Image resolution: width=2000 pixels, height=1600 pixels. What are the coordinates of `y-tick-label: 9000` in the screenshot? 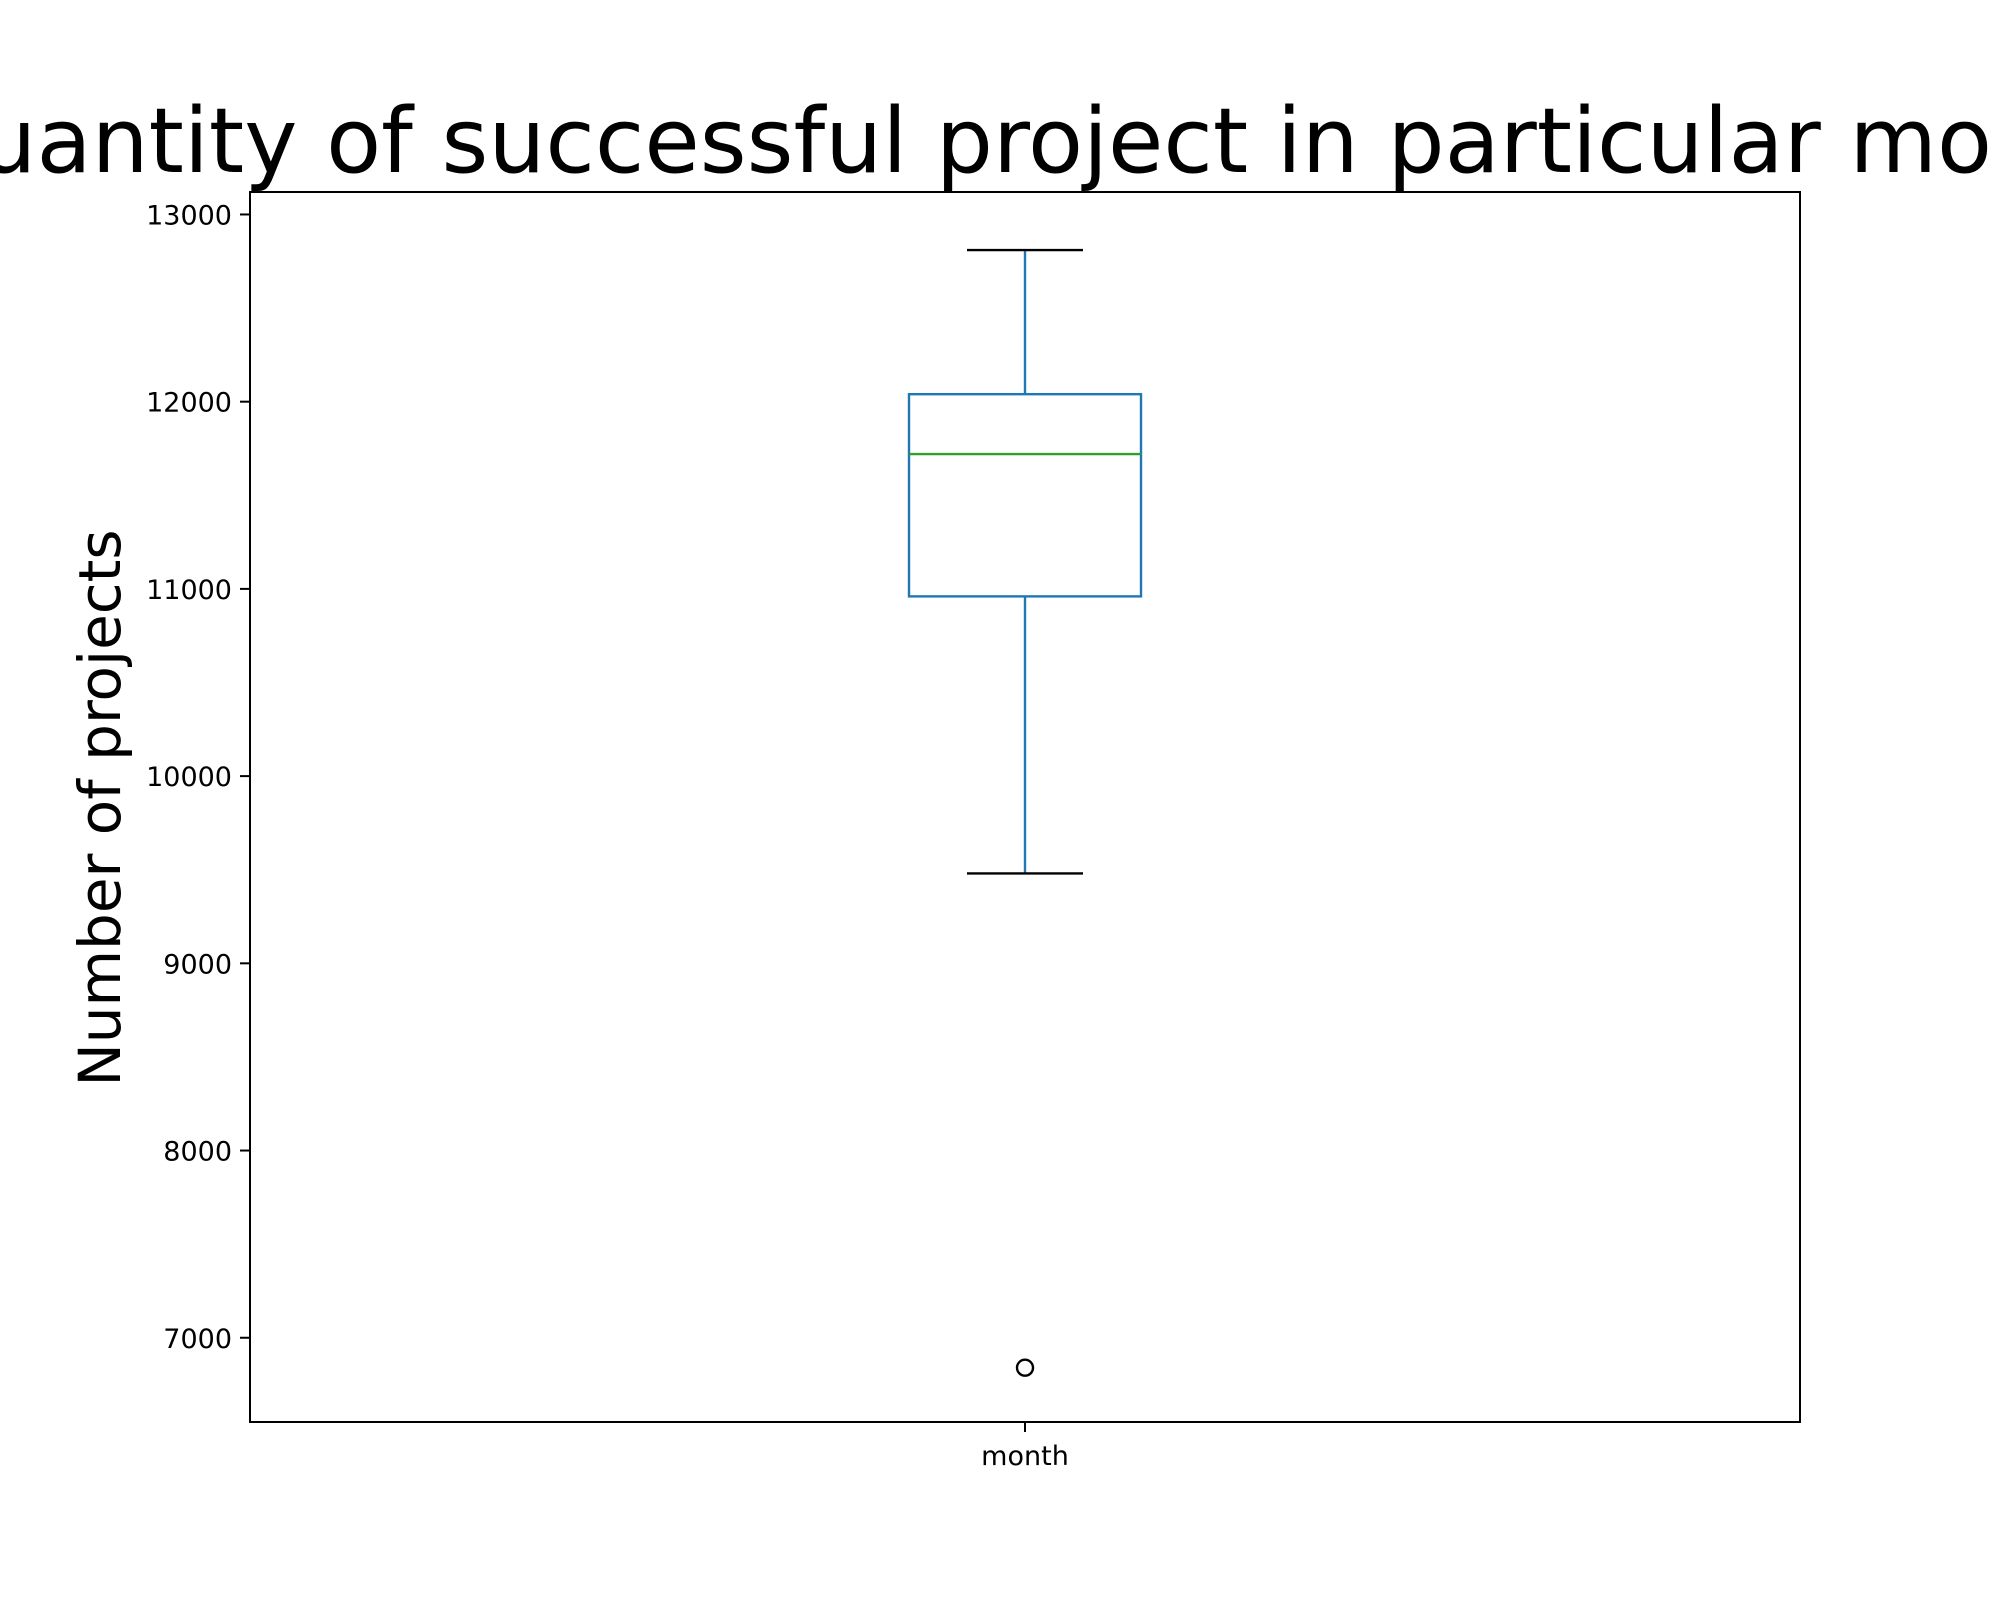 It's located at (197, 964).